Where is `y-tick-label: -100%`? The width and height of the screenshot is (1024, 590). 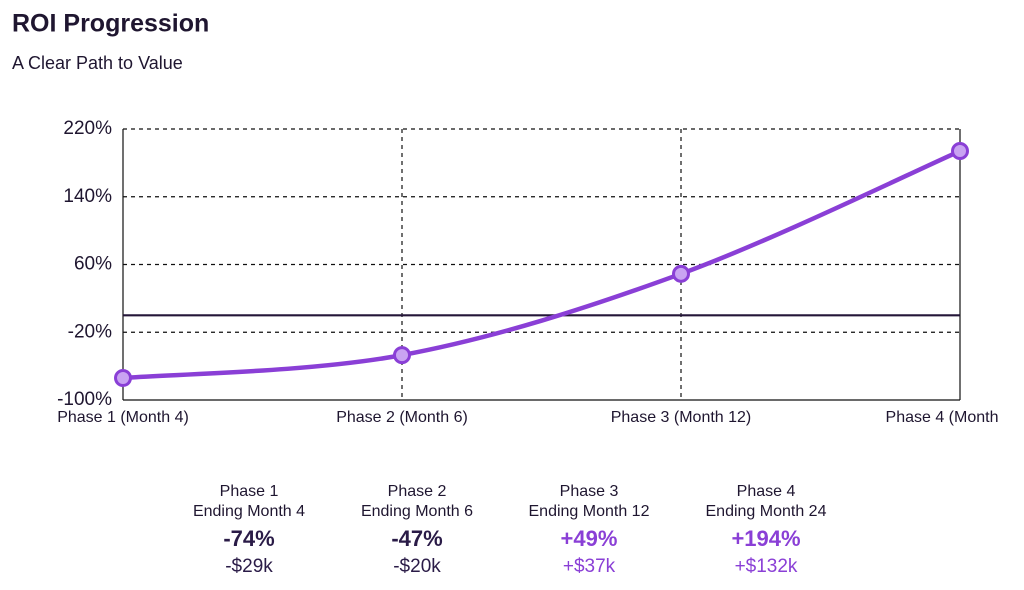 y-tick-label: -100% is located at coordinates (84, 399).